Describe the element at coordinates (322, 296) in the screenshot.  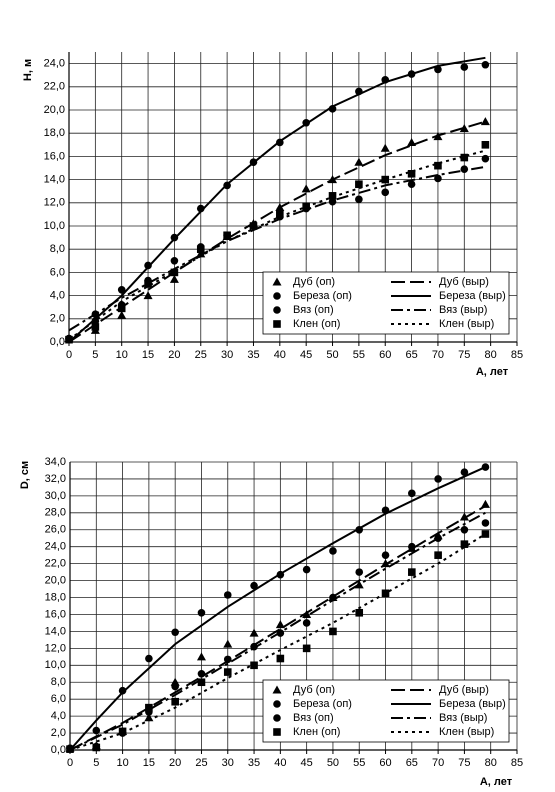
I see `legend-label: Береза (оп)` at that location.